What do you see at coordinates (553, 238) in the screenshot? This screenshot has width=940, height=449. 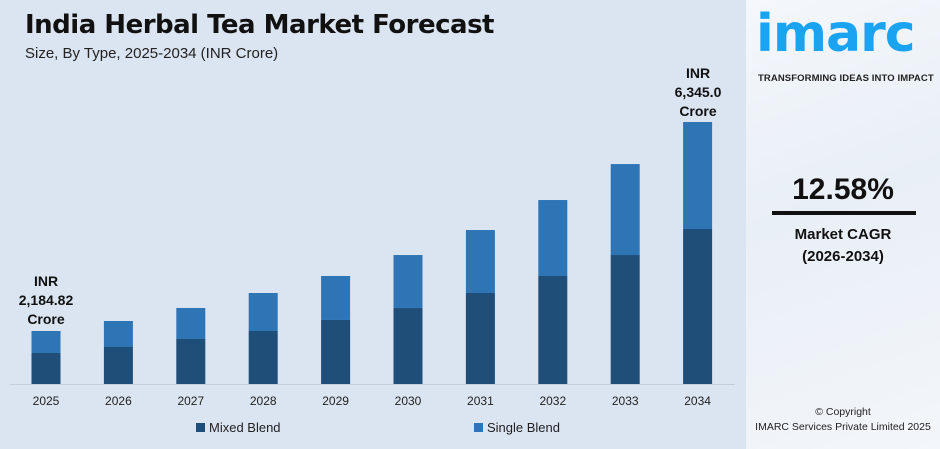 I see `bar-single-blend-2032` at bounding box center [553, 238].